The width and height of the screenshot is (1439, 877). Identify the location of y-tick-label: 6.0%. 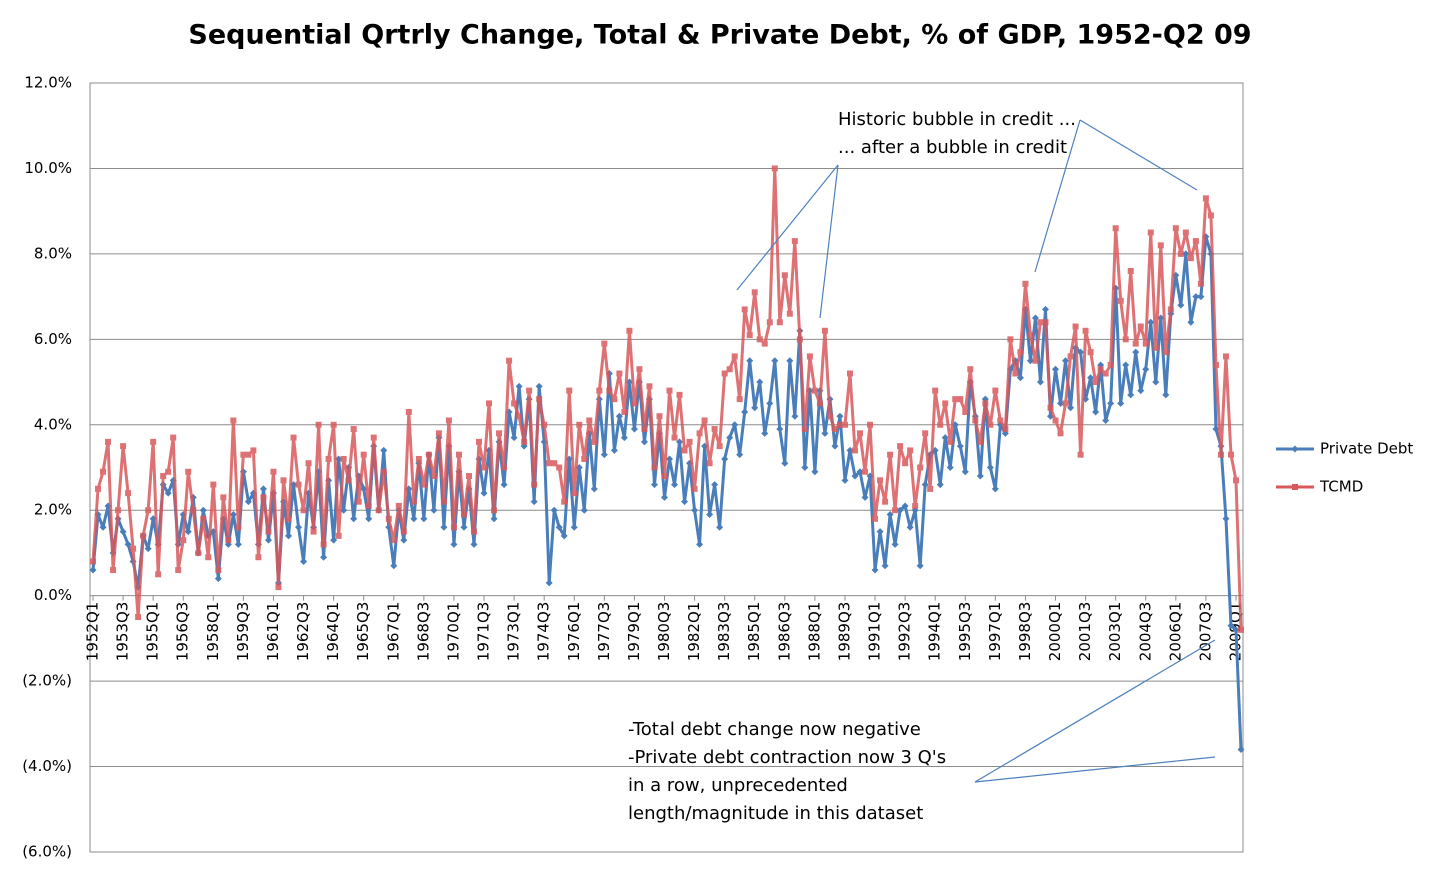
(53, 339).